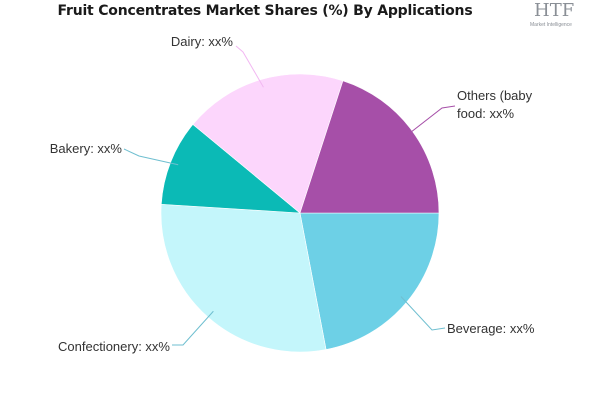 The height and width of the screenshot is (400, 600). What do you see at coordinates (86, 148) in the screenshot?
I see `slice-label-2: Bakery: xx%` at bounding box center [86, 148].